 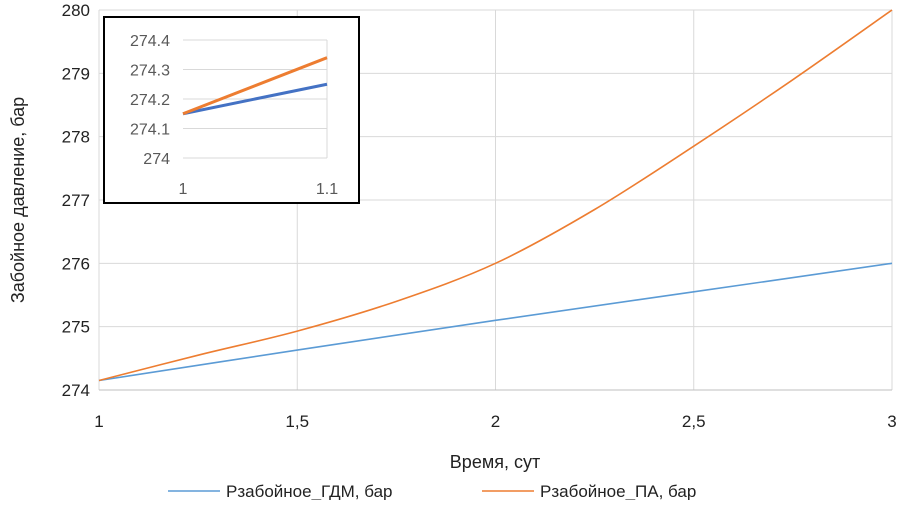 I want to click on y-tick-label: 277, so click(x=76, y=200).